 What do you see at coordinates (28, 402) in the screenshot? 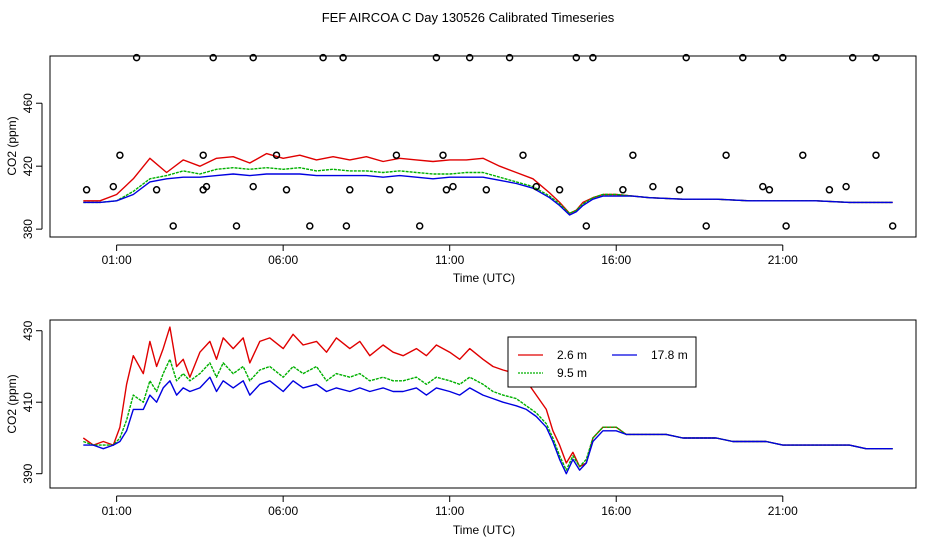
I see `y-tick-label: 410` at bounding box center [28, 402].